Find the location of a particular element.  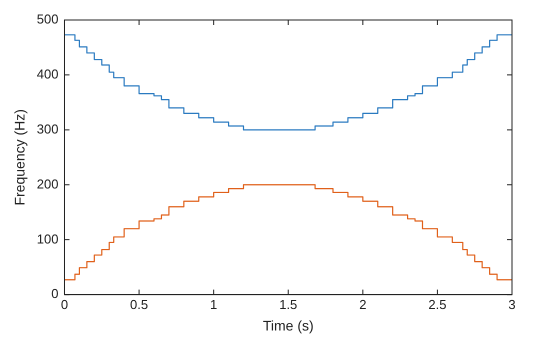

x-axis-title: Time (s) is located at coordinates (288, 325).